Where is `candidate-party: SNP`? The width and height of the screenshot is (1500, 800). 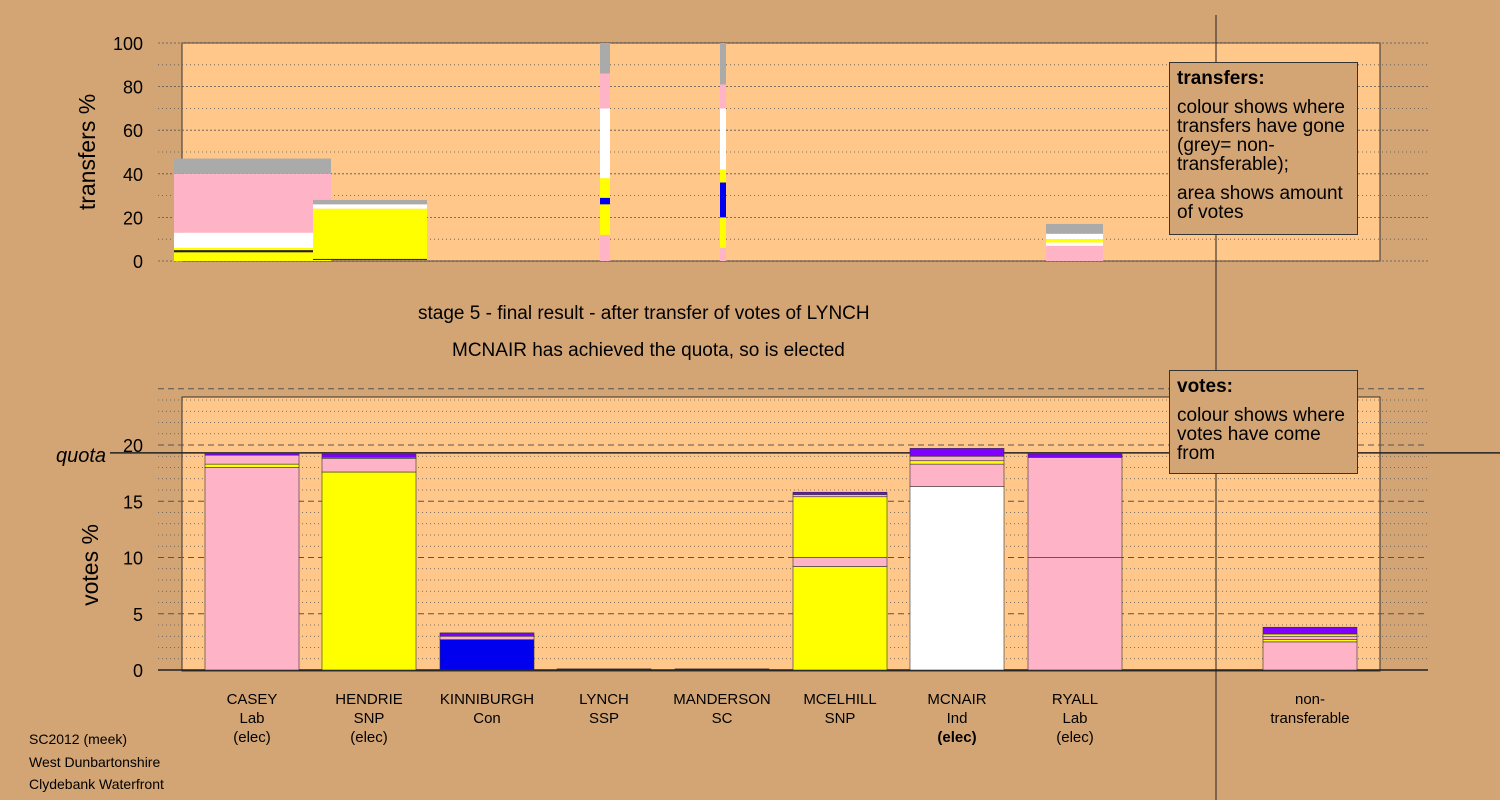 candidate-party: SNP is located at coordinates (369, 718).